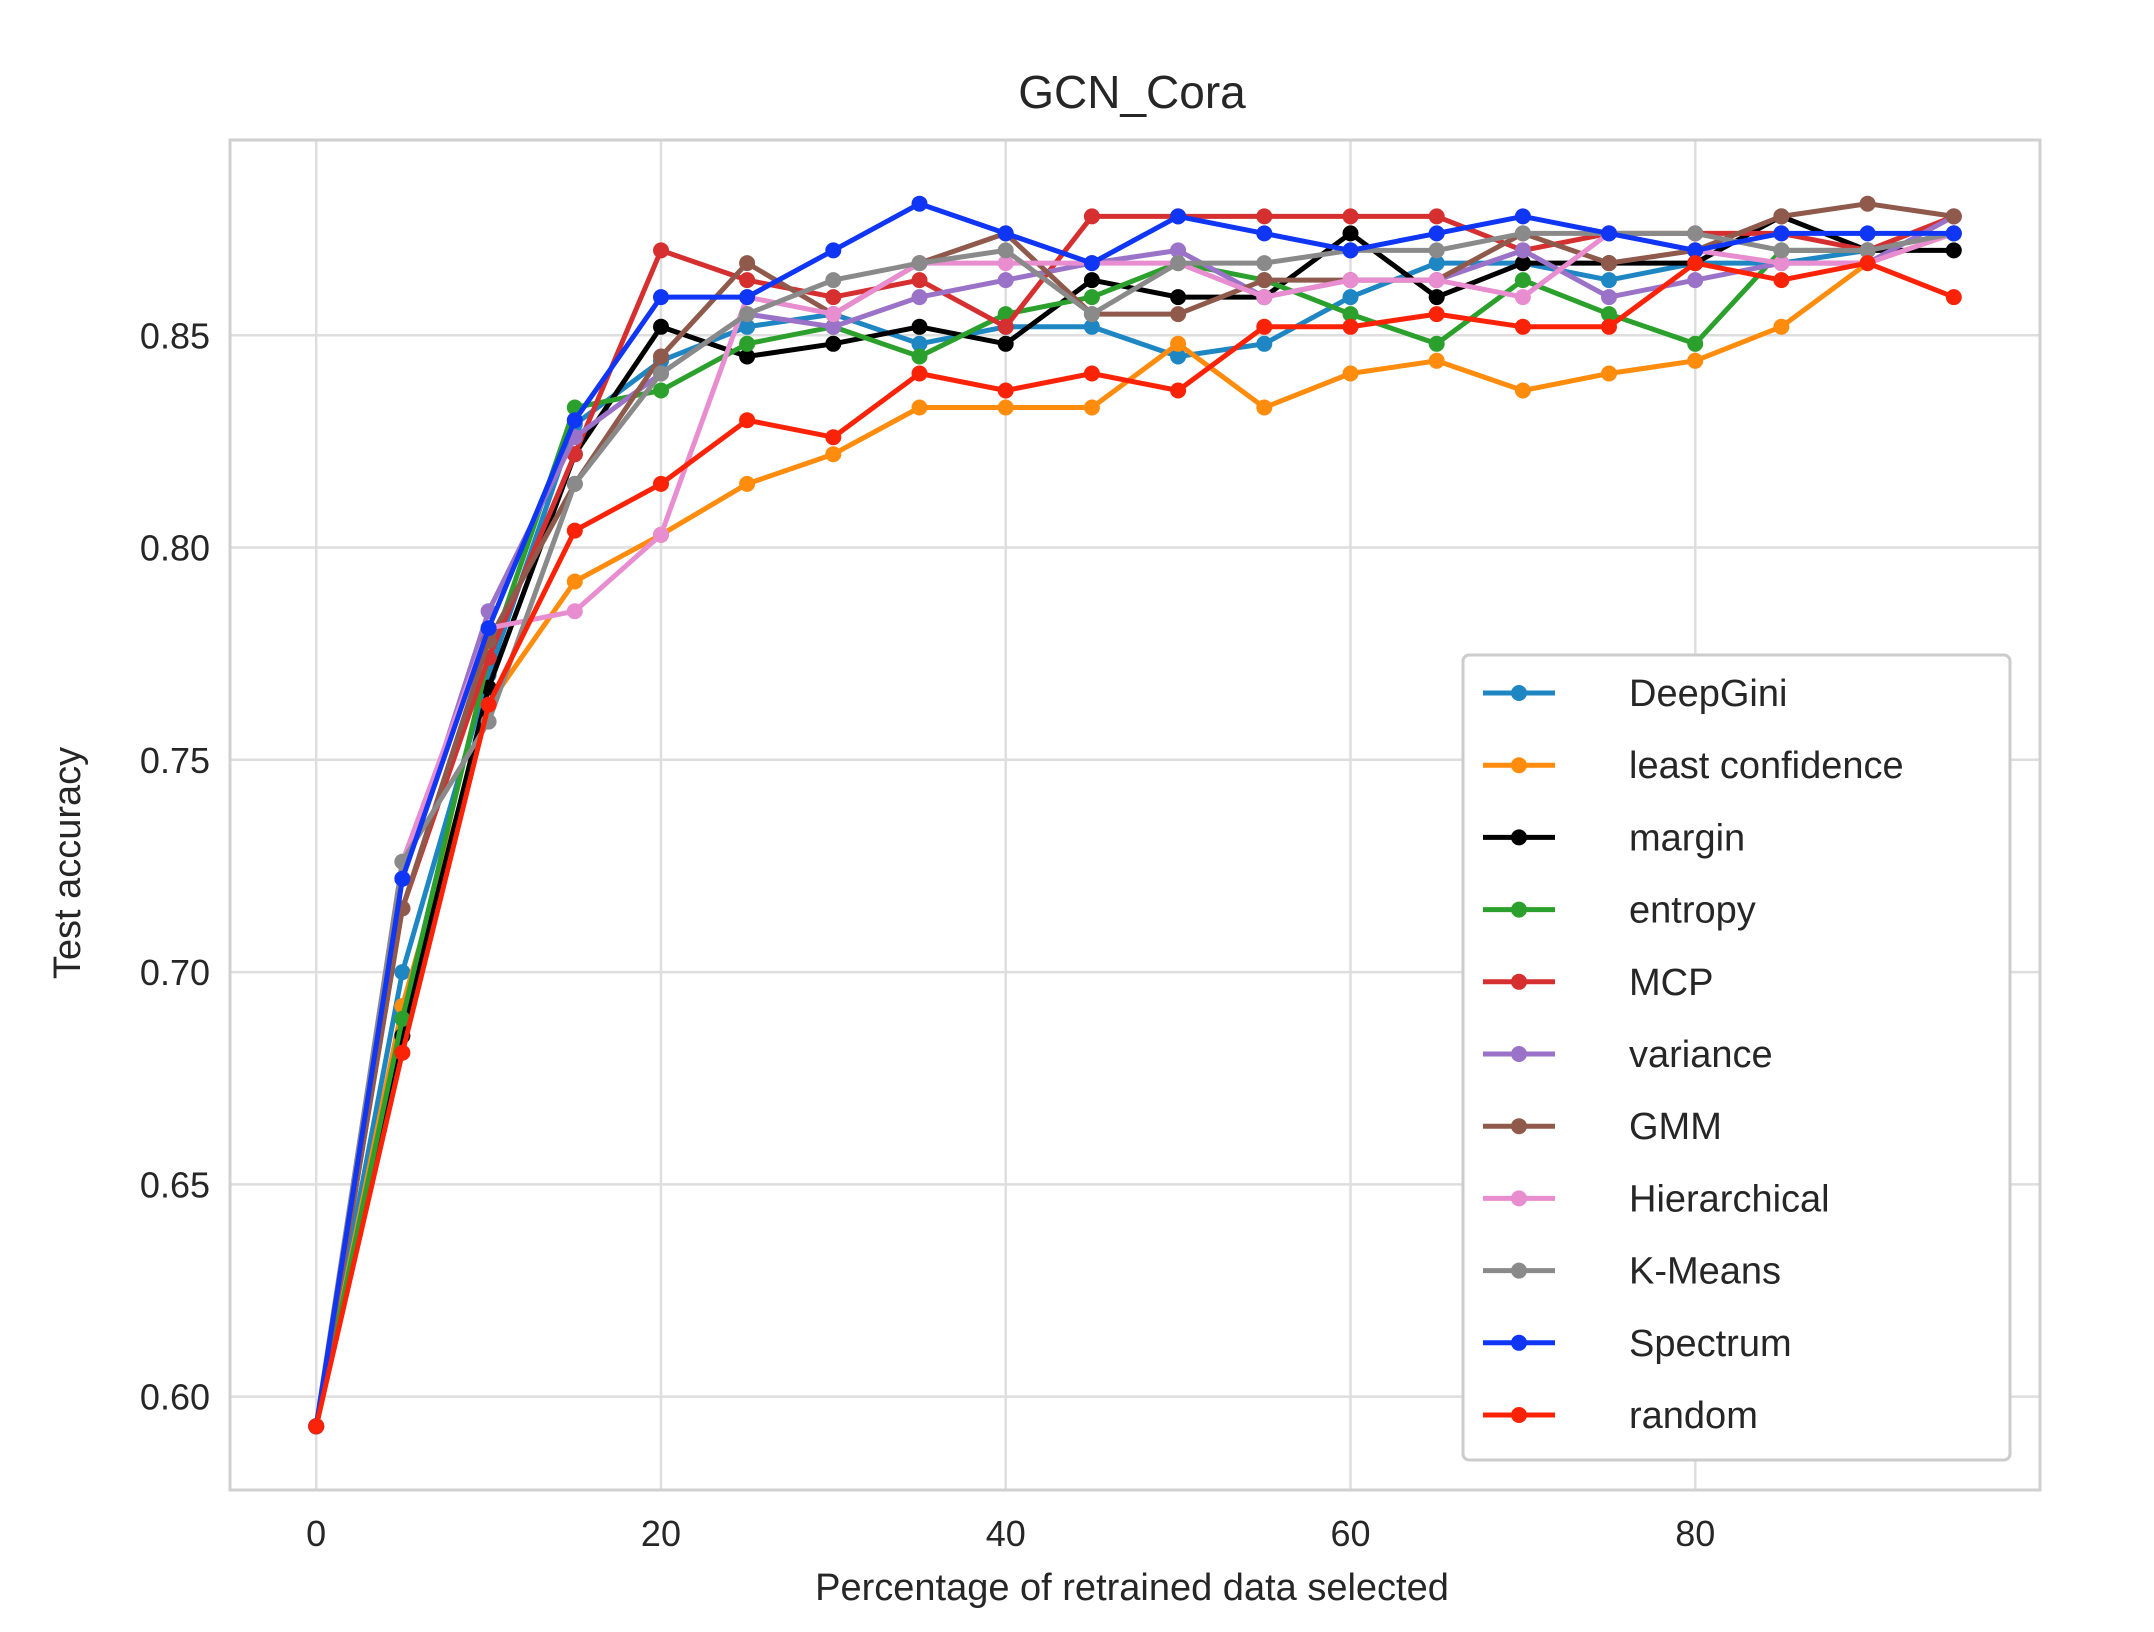 The width and height of the screenshot is (2154, 1632). I want to click on x-tick-label: 60, so click(1350, 1533).